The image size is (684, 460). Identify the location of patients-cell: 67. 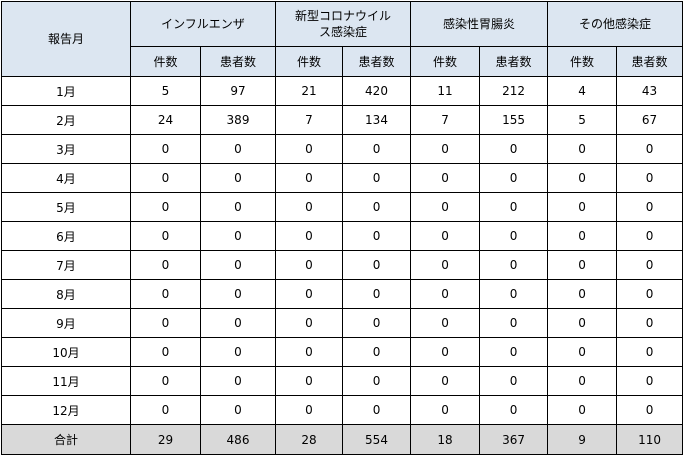
(650, 120).